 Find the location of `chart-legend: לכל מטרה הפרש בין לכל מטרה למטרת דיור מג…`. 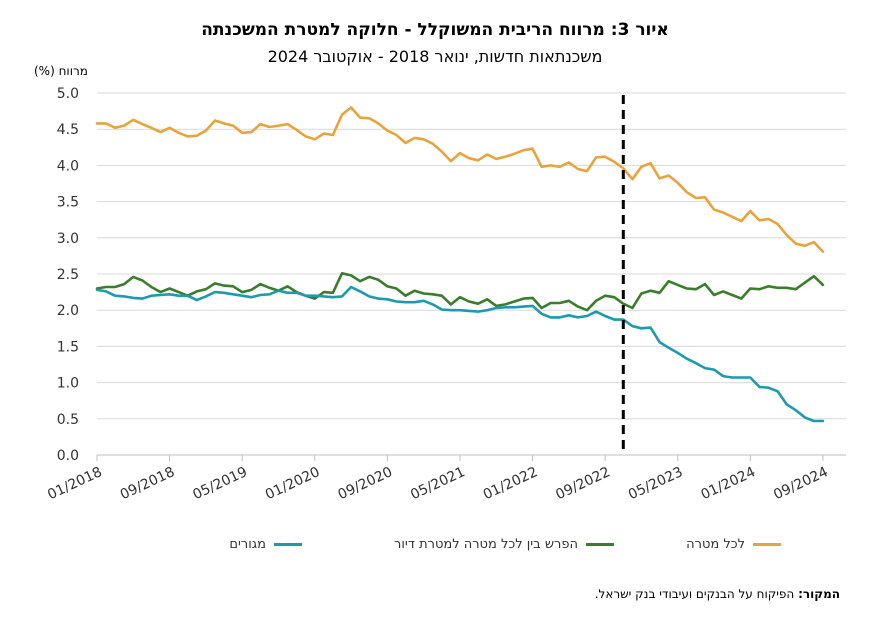

chart-legend: לכל מטרה הפרש בין לכל מטרה למטרת דיור מג… is located at coordinates (435, 547).